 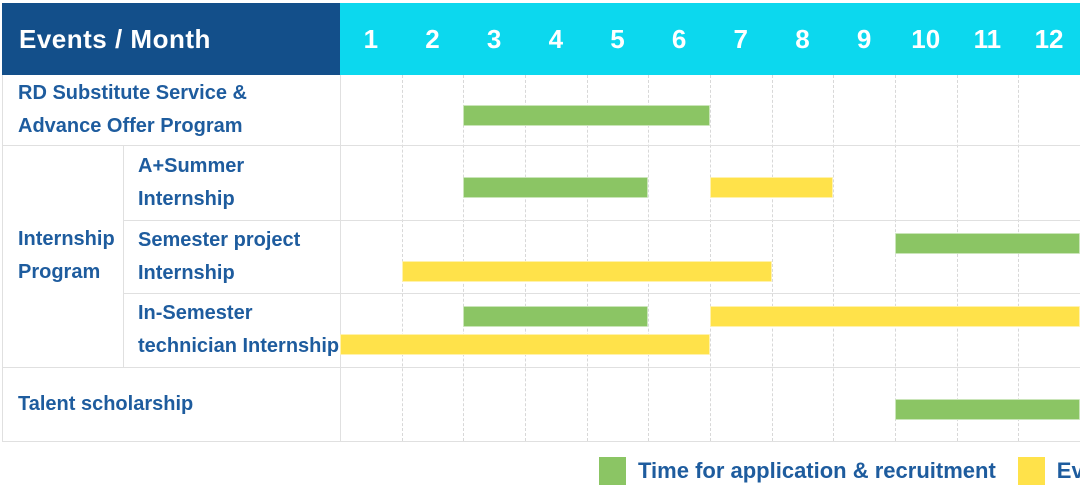 I want to click on month-label: 7, so click(x=740, y=38).